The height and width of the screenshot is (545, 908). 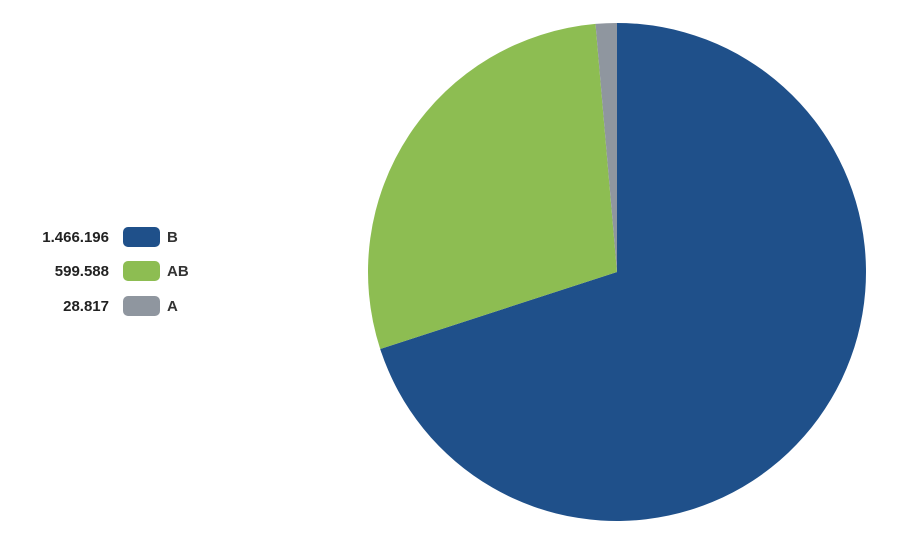 What do you see at coordinates (172, 237) in the screenshot?
I see `legend-label: B` at bounding box center [172, 237].